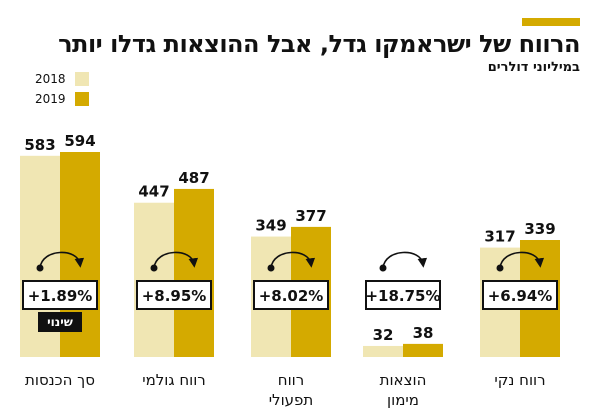 The width and height of the screenshot is (590, 419). I want to click on category-label: מימון, so click(403, 400).